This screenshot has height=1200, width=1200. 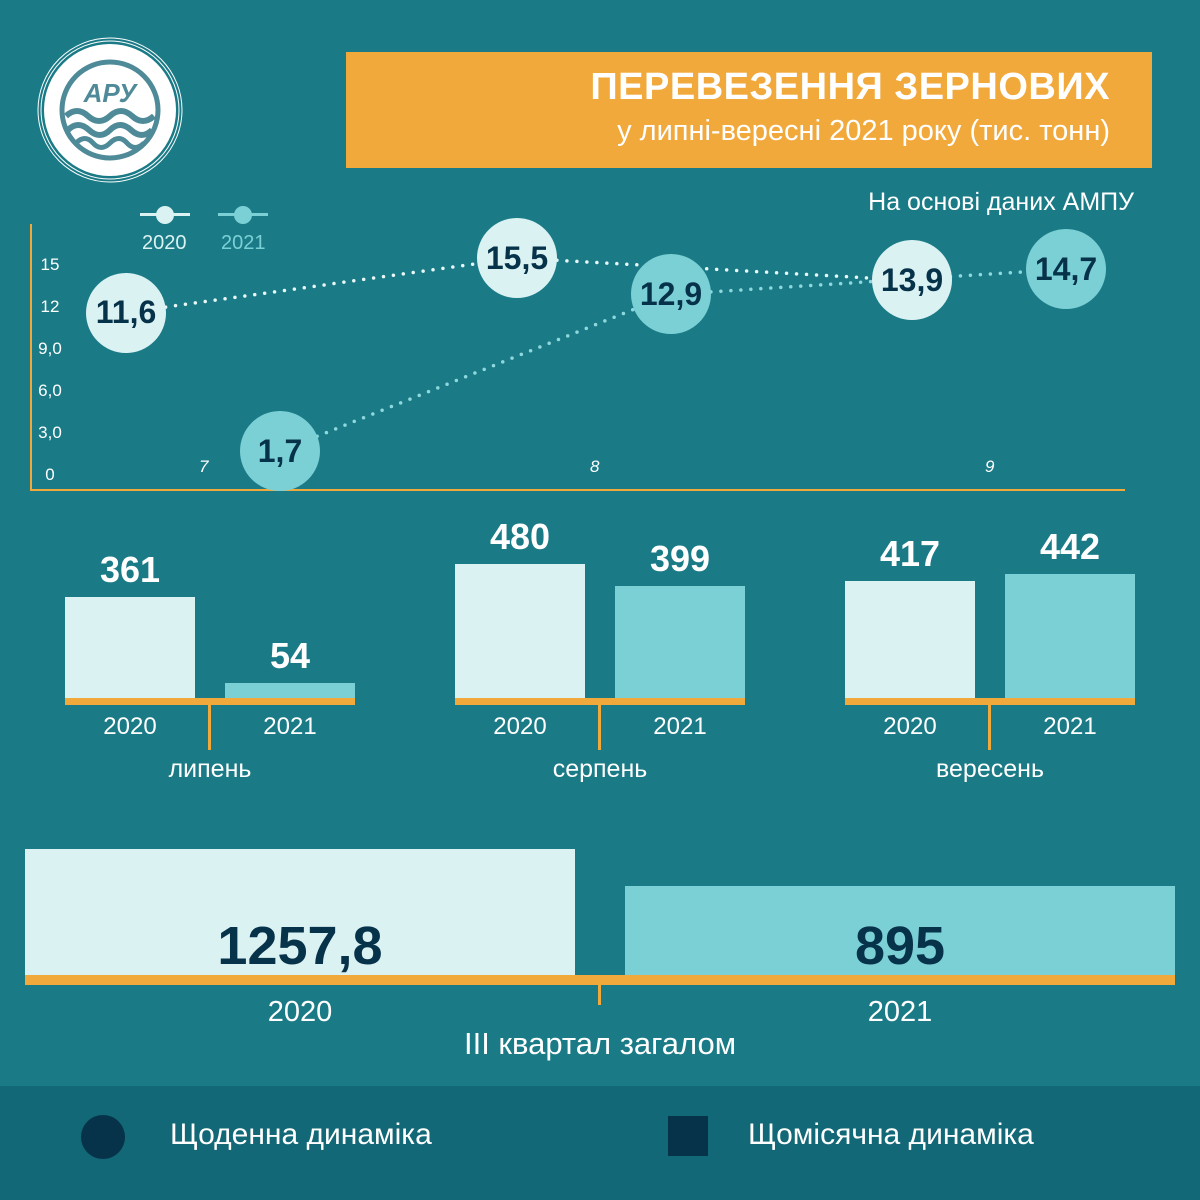 What do you see at coordinates (126, 312) in the screenshot?
I see `point-2020: 11,6` at bounding box center [126, 312].